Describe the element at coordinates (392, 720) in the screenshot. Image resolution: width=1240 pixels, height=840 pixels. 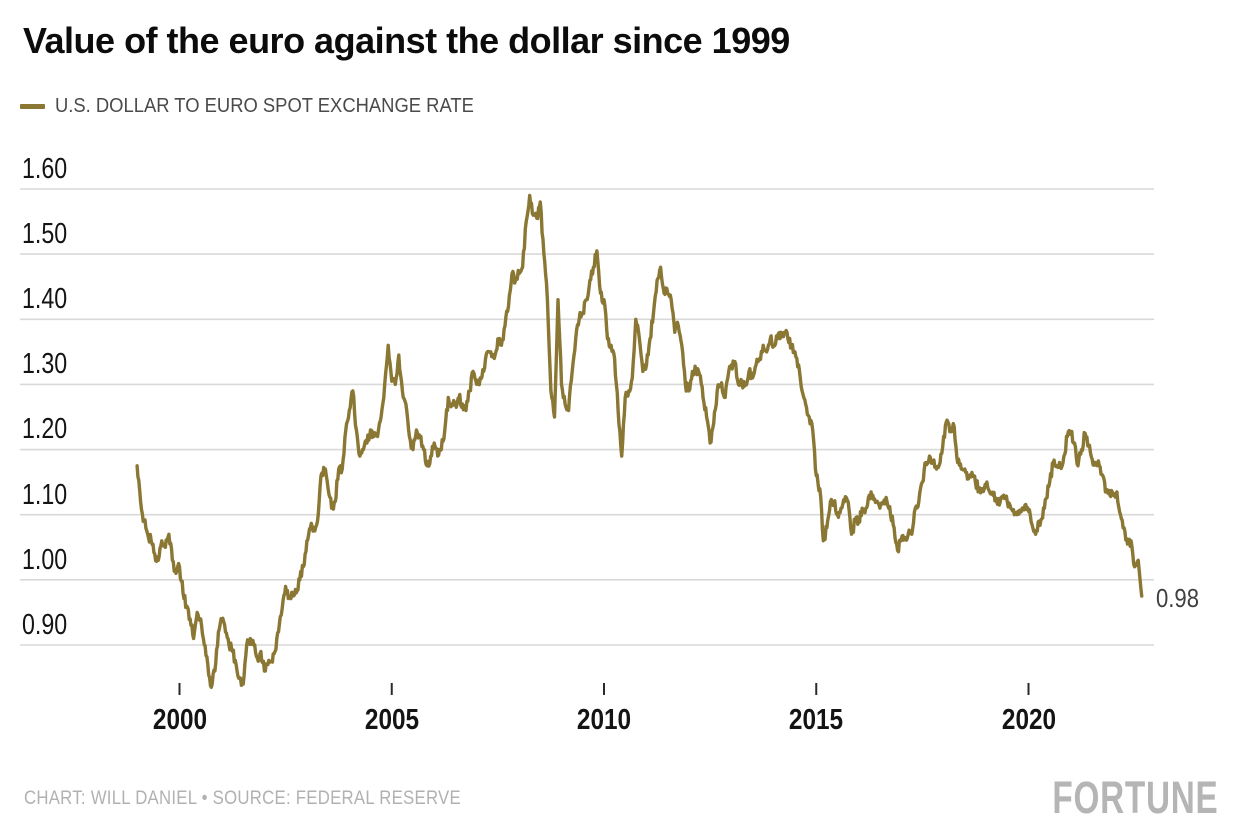
I see `x-axis-label: 2005` at that location.